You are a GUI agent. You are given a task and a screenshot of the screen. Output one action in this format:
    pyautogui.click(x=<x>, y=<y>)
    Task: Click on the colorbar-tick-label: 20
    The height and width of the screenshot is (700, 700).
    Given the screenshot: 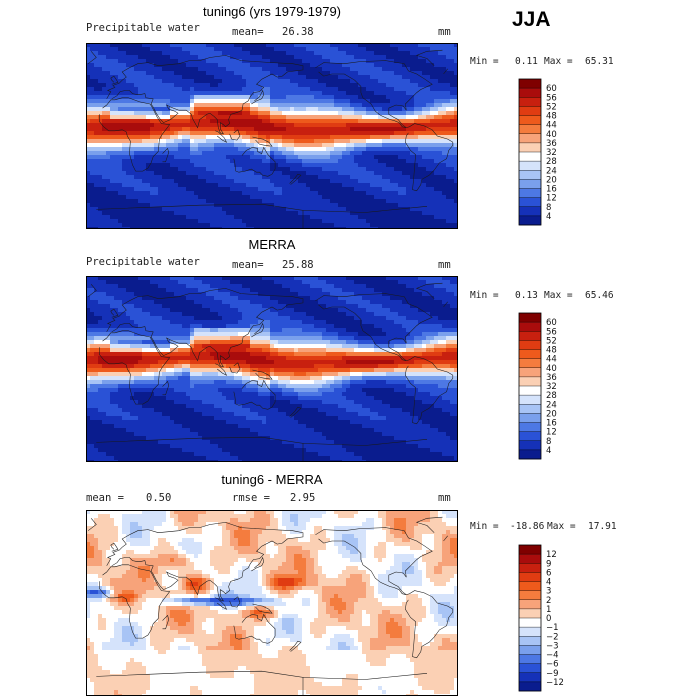 What is the action you would take?
    pyautogui.click(x=551, y=180)
    